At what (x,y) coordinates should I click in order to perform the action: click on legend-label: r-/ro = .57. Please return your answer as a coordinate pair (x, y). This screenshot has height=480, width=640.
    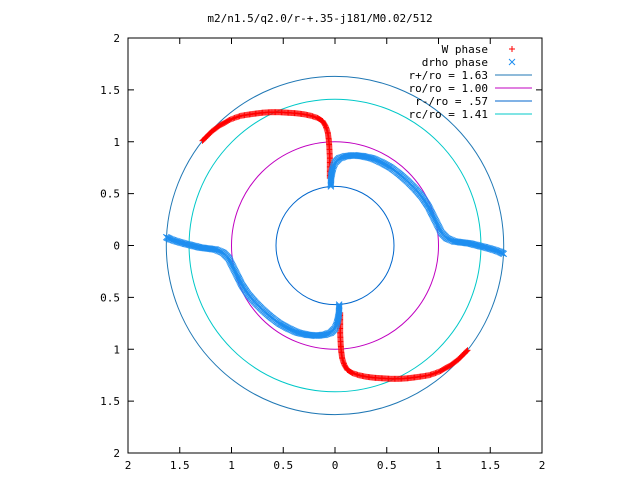
    Looking at the image, I should click on (451, 101).